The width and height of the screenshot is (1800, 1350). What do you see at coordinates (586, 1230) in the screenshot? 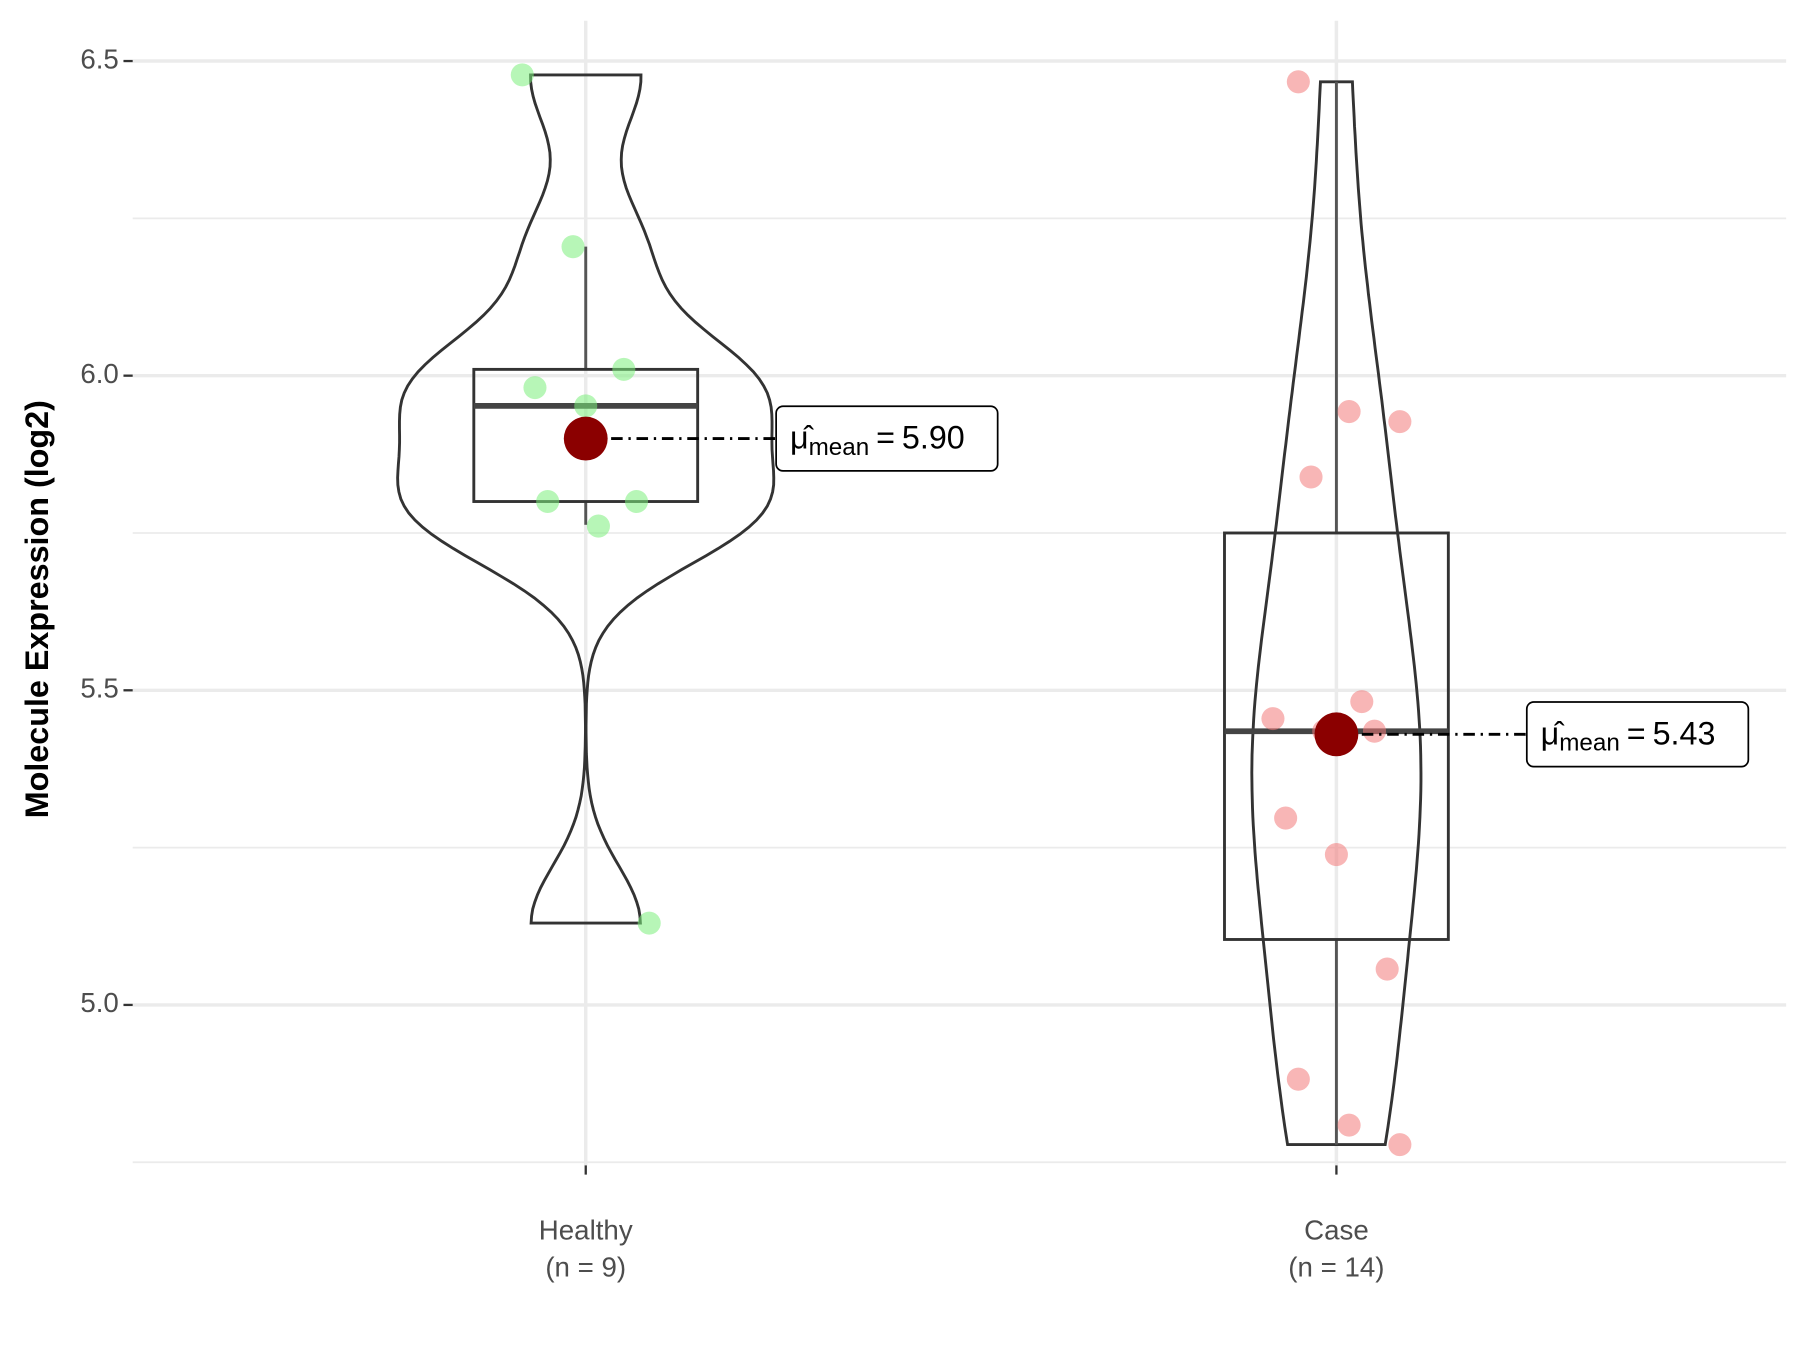
I see `x-tick-label: Healthy` at bounding box center [586, 1230].